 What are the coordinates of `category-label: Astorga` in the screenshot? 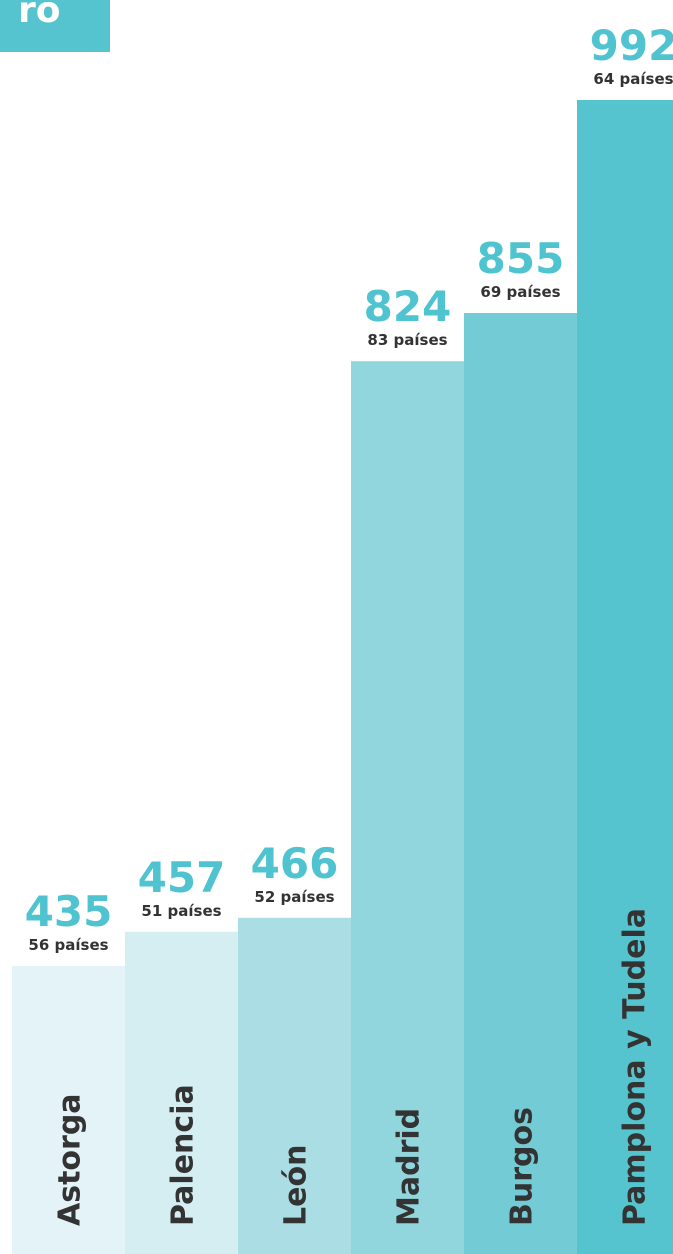 It's located at (70, 1159).